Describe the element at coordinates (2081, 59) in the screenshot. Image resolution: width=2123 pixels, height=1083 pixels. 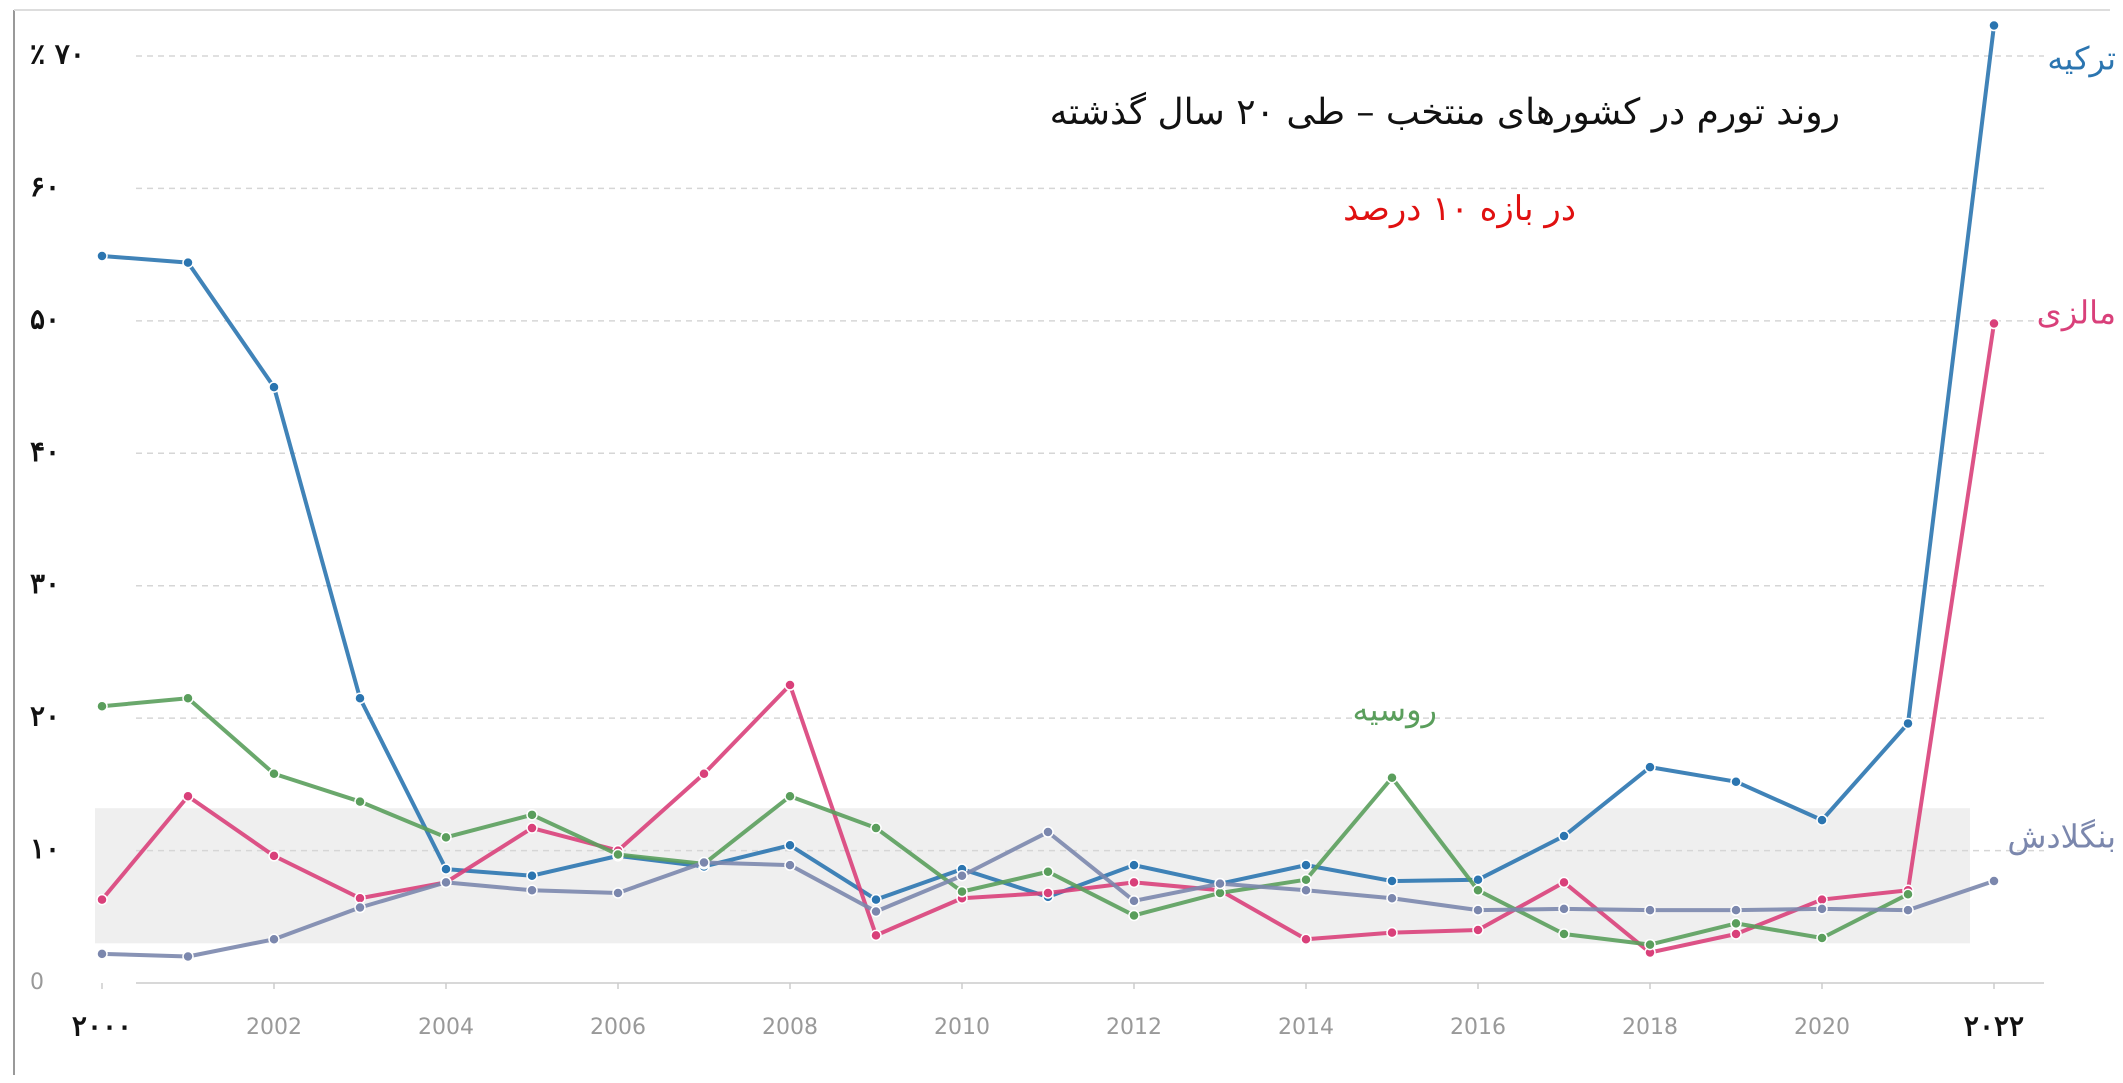
I see `series-label: ترکیه` at that location.